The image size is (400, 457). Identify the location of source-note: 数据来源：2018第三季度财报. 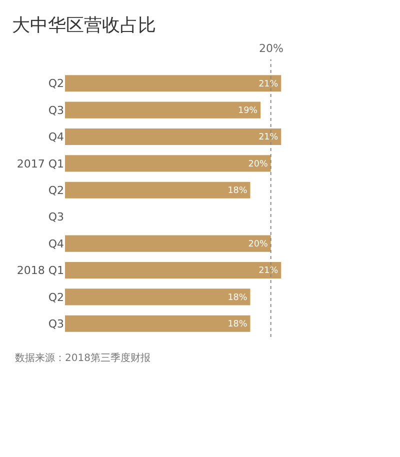
(82, 358).